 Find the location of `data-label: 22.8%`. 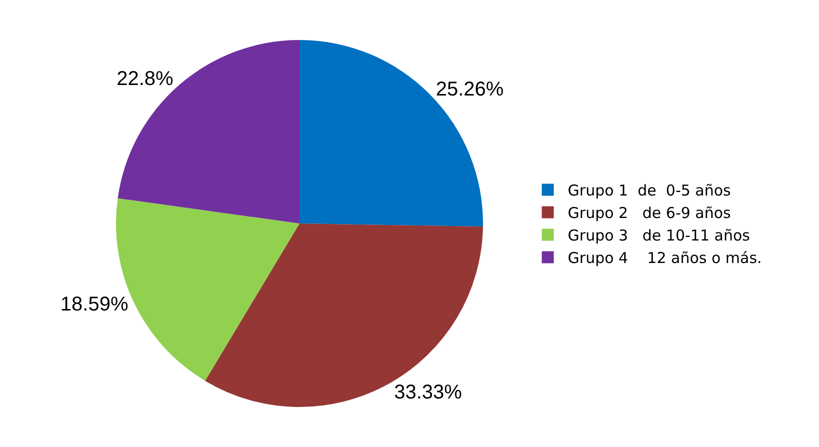

data-label: 22.8% is located at coordinates (145, 79).